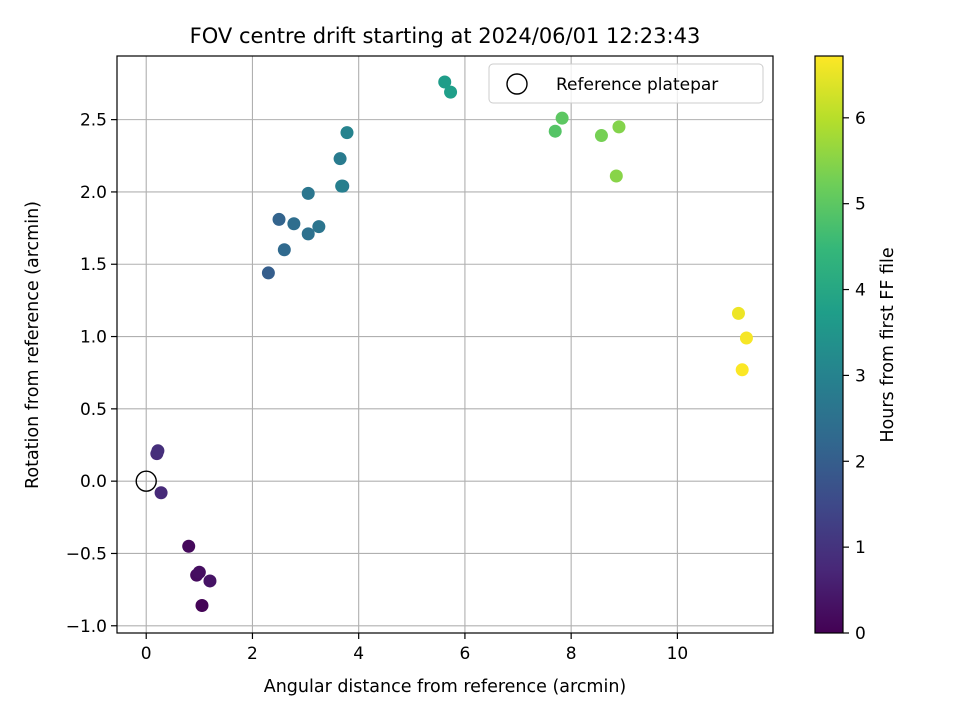 Image resolution: width=960 pixels, height=720 pixels. I want to click on x-tick-label: 10, so click(678, 654).